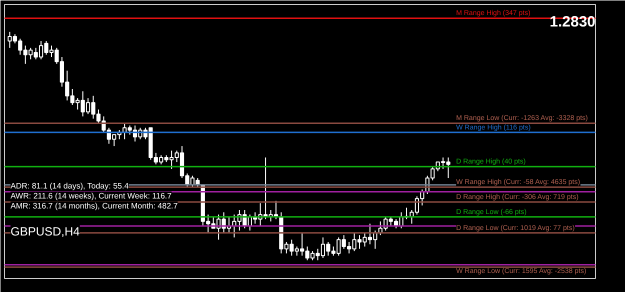 This screenshot has height=292, width=625. What do you see at coordinates (94, 206) in the screenshot?
I see `annotation: AMR: 316.7 (14 months), Current Month: 482.7` at bounding box center [94, 206].